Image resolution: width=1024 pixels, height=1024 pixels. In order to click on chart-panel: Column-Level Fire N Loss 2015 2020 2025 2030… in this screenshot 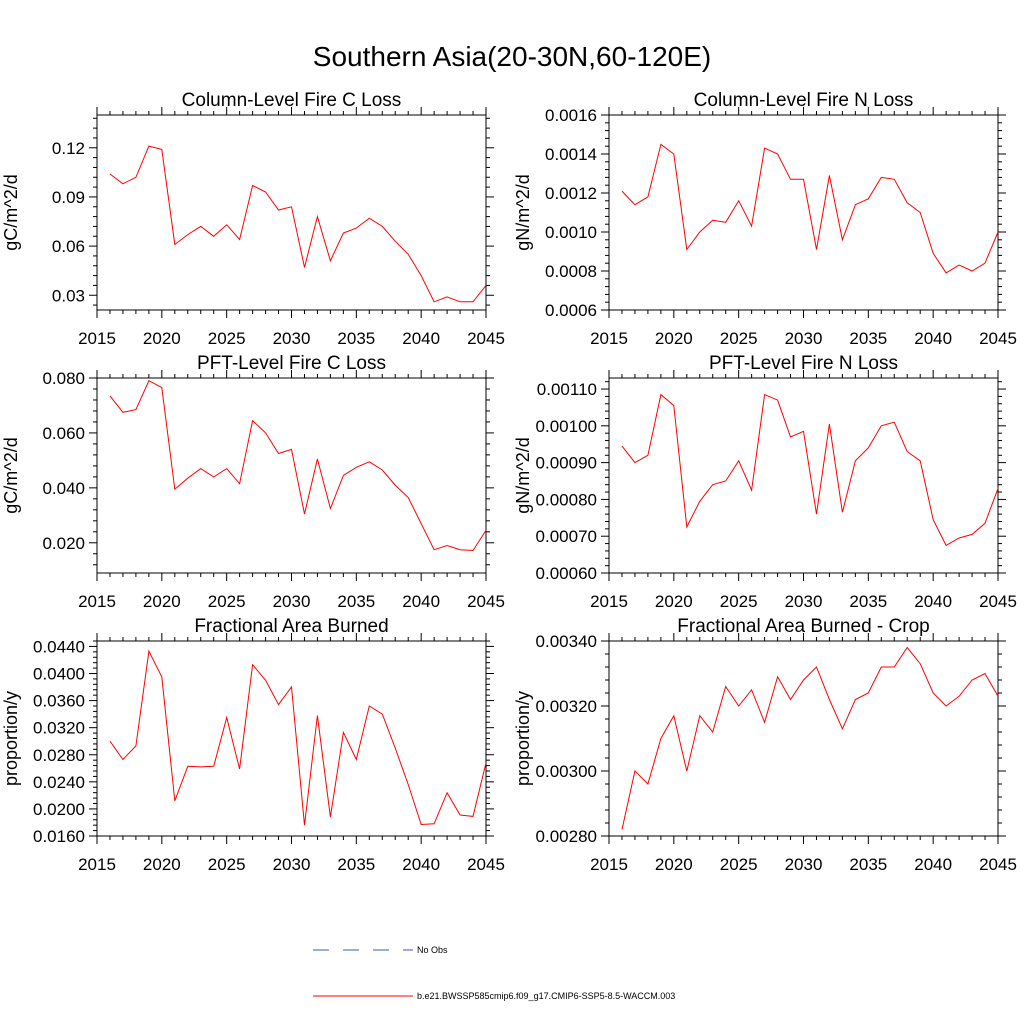, I will do `click(765, 219)`.